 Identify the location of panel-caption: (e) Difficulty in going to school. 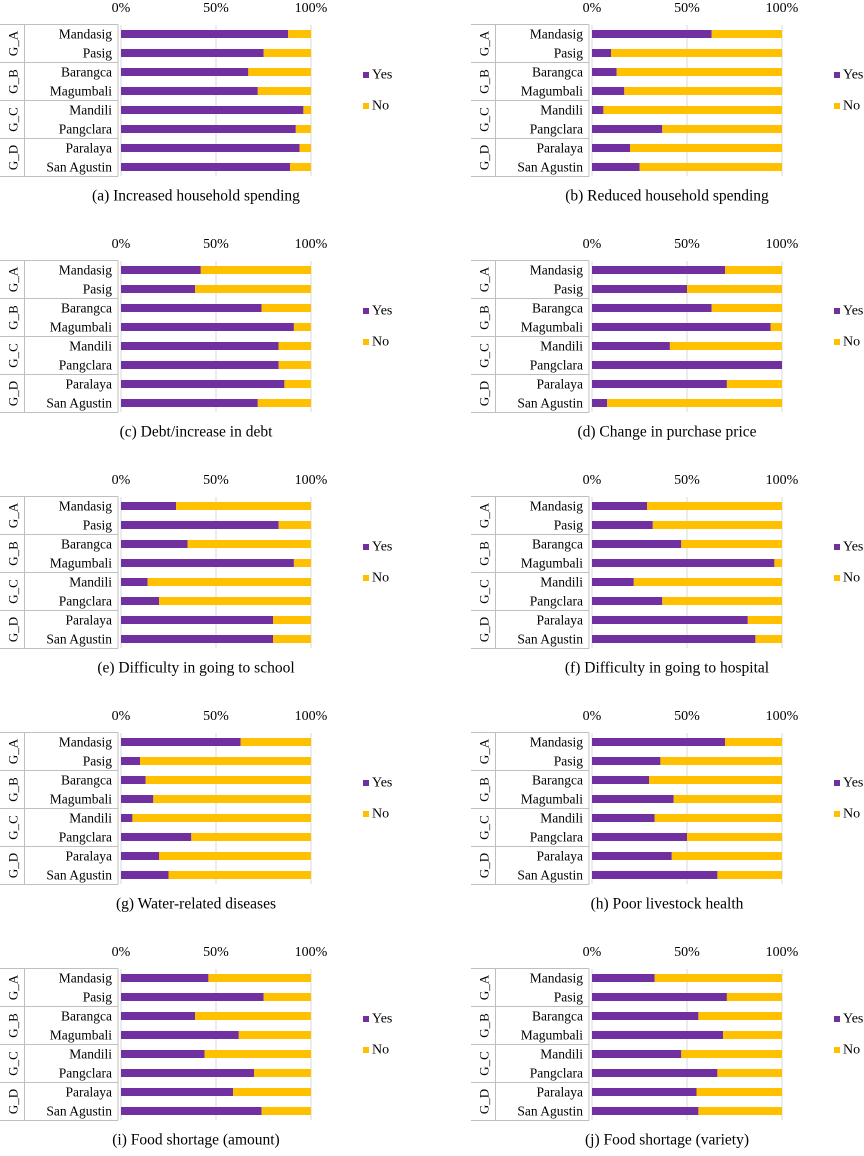
(195, 668).